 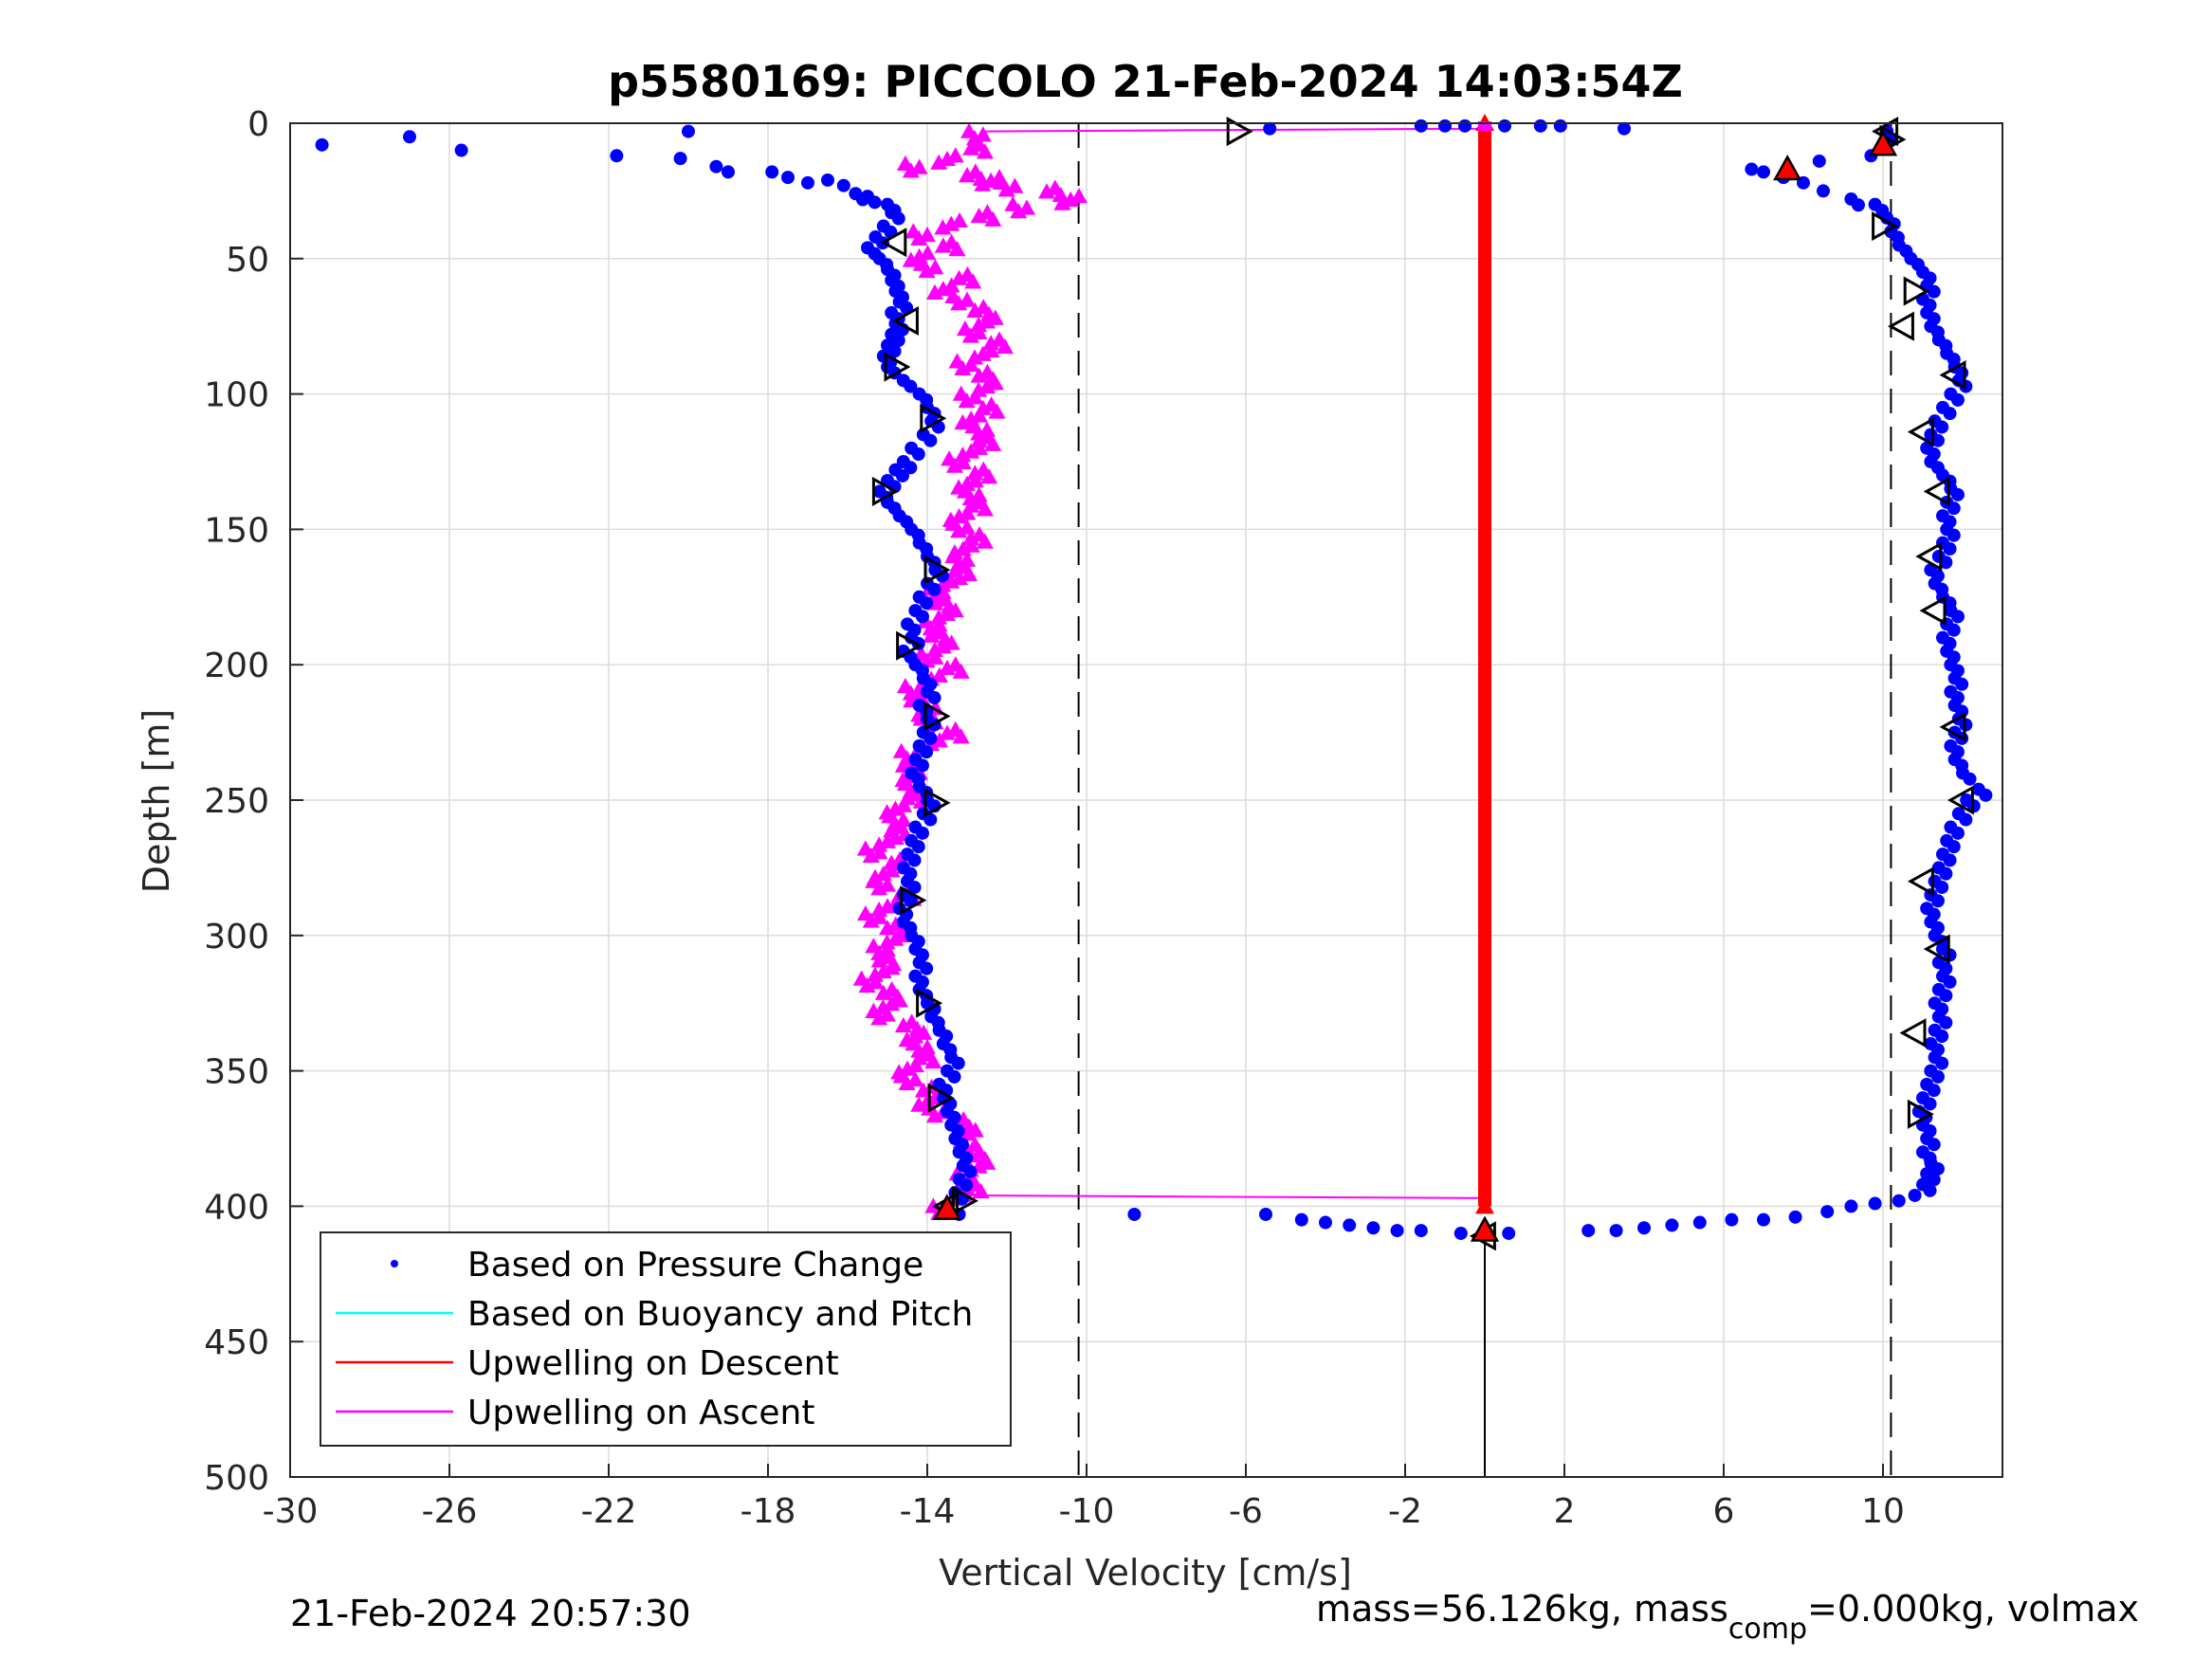 What do you see at coordinates (1484, 665) in the screenshot?
I see `descent-band` at bounding box center [1484, 665].